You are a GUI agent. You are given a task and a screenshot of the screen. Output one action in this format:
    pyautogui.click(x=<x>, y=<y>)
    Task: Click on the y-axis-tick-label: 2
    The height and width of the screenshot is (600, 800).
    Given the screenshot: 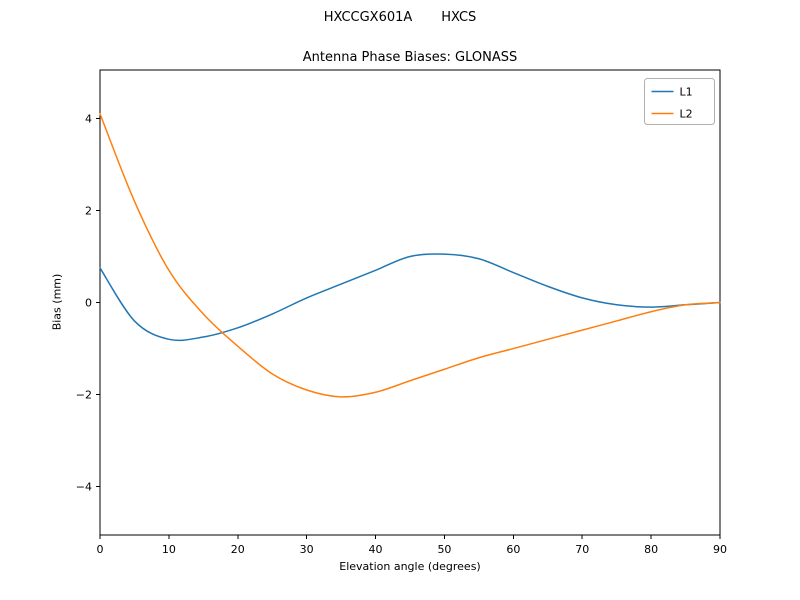 What is the action you would take?
    pyautogui.click(x=88, y=210)
    